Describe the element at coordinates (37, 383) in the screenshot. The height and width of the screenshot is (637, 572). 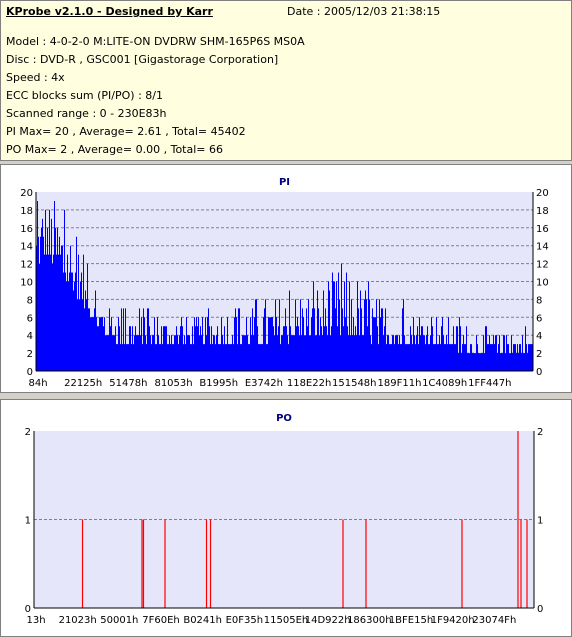
I see `x-tick-label: 84h` at that location.